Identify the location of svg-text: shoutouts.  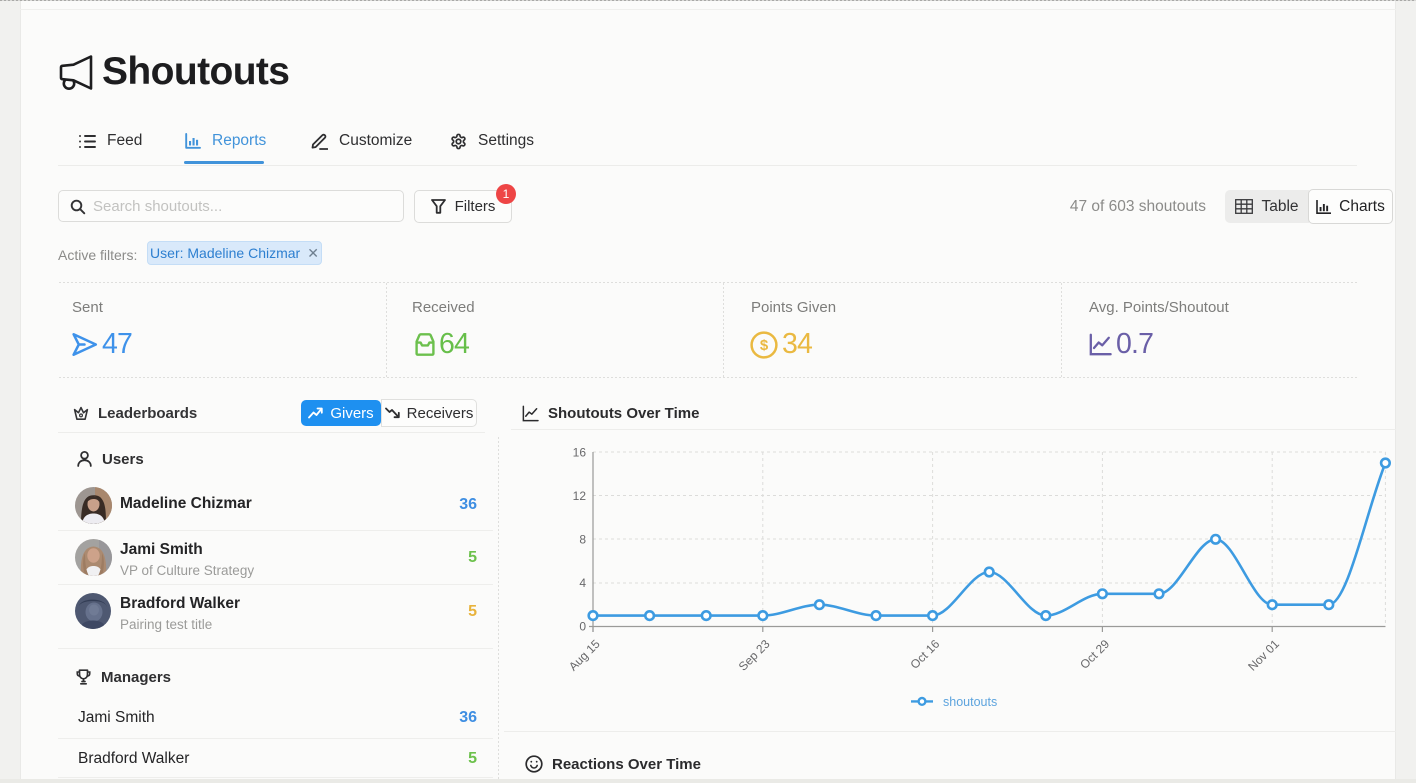
(970, 702).